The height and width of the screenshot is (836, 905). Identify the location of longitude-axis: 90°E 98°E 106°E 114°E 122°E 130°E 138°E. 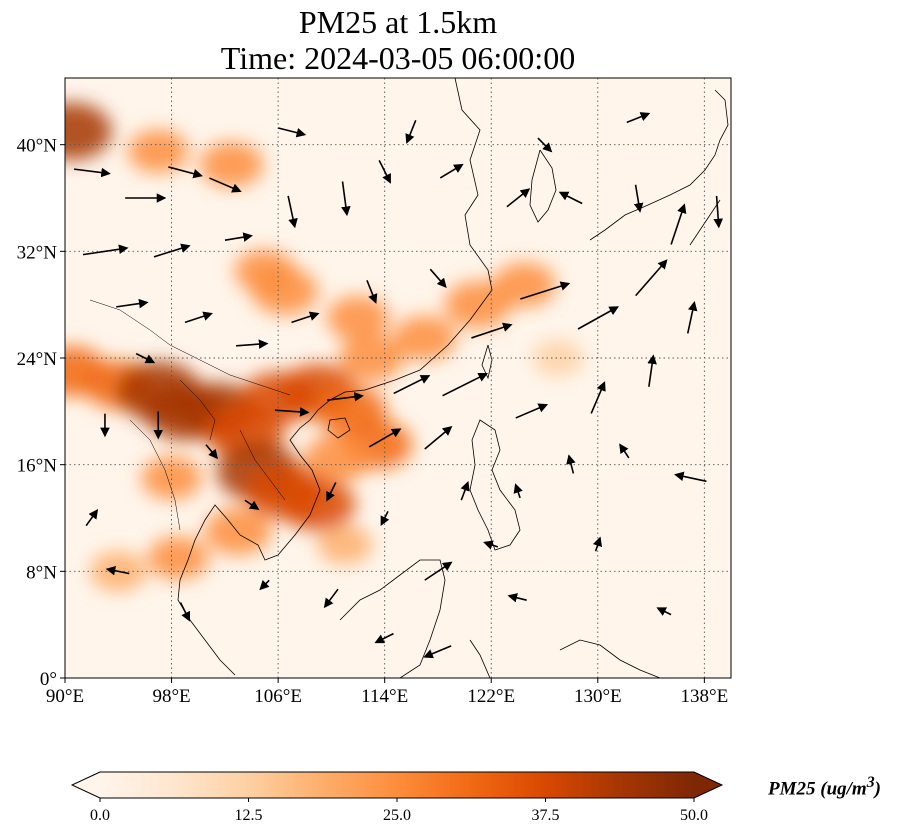
(387, 692).